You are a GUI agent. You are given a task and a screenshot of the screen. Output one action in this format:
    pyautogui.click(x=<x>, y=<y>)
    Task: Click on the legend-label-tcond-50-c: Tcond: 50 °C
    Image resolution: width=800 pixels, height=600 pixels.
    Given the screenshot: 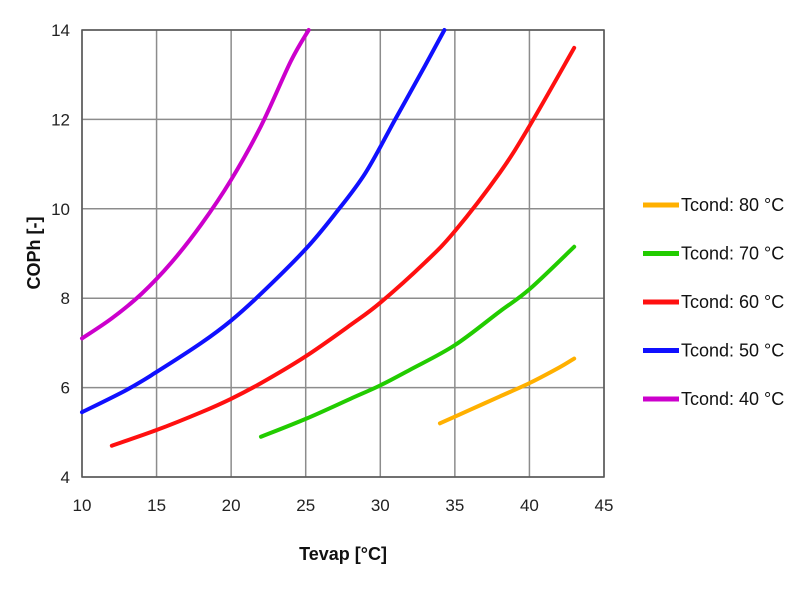 What is the action you would take?
    pyautogui.click(x=732, y=351)
    